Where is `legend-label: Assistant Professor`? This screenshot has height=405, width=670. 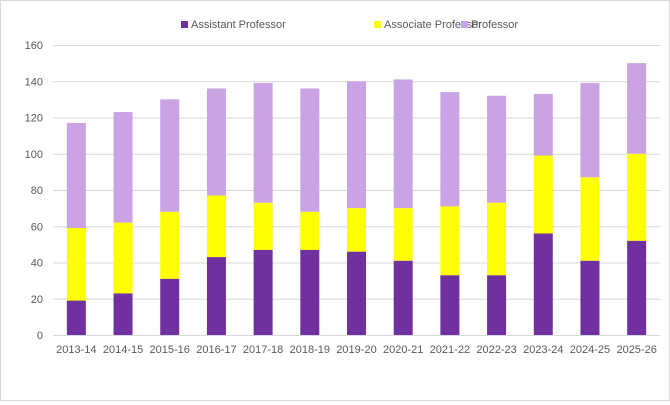
legend-label: Assistant Professor is located at coordinates (238, 25).